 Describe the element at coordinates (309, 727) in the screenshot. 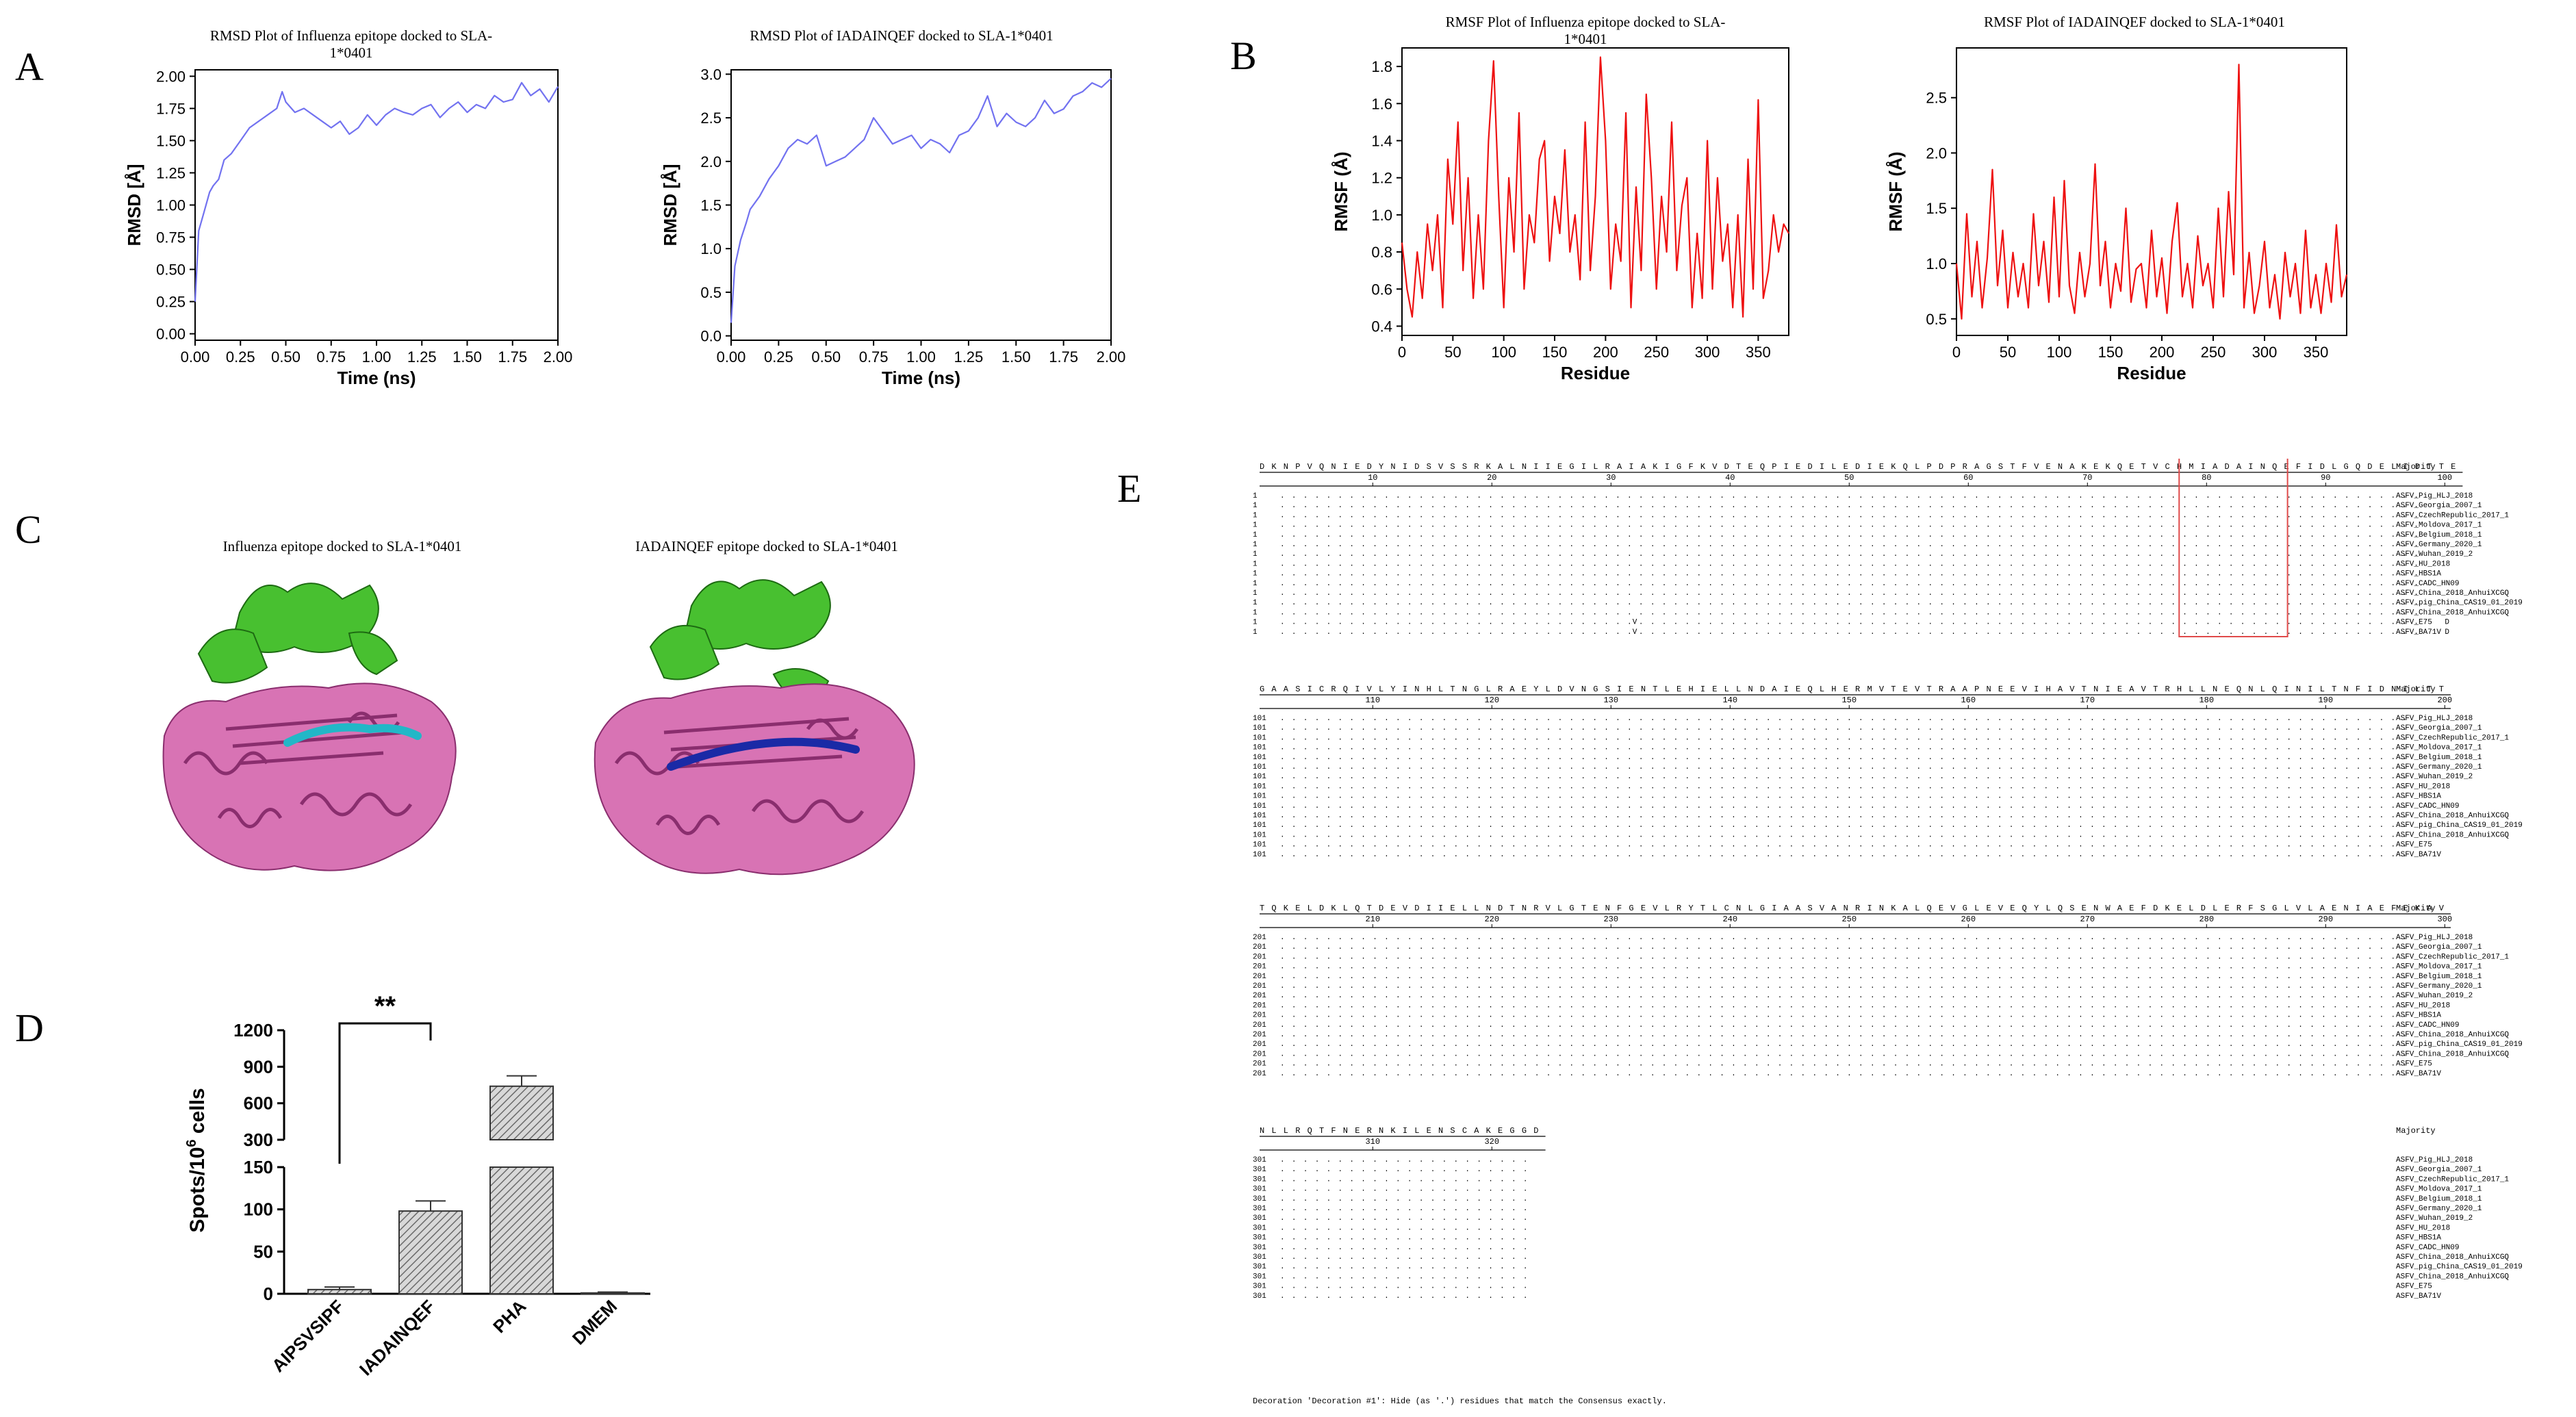

I see `structure-influenza-complex` at that location.